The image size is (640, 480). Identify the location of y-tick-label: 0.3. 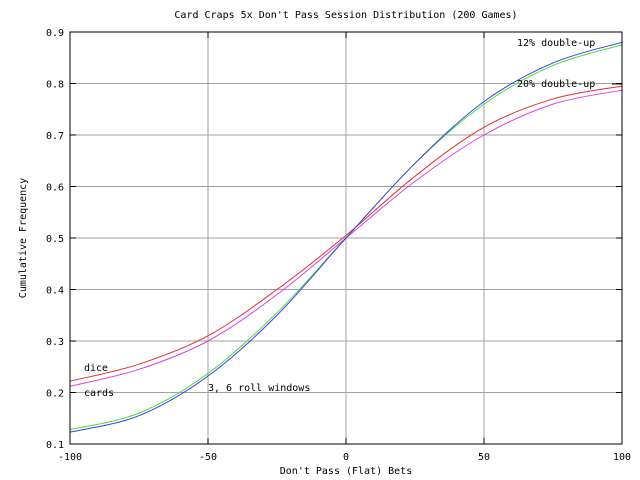
(55, 342).